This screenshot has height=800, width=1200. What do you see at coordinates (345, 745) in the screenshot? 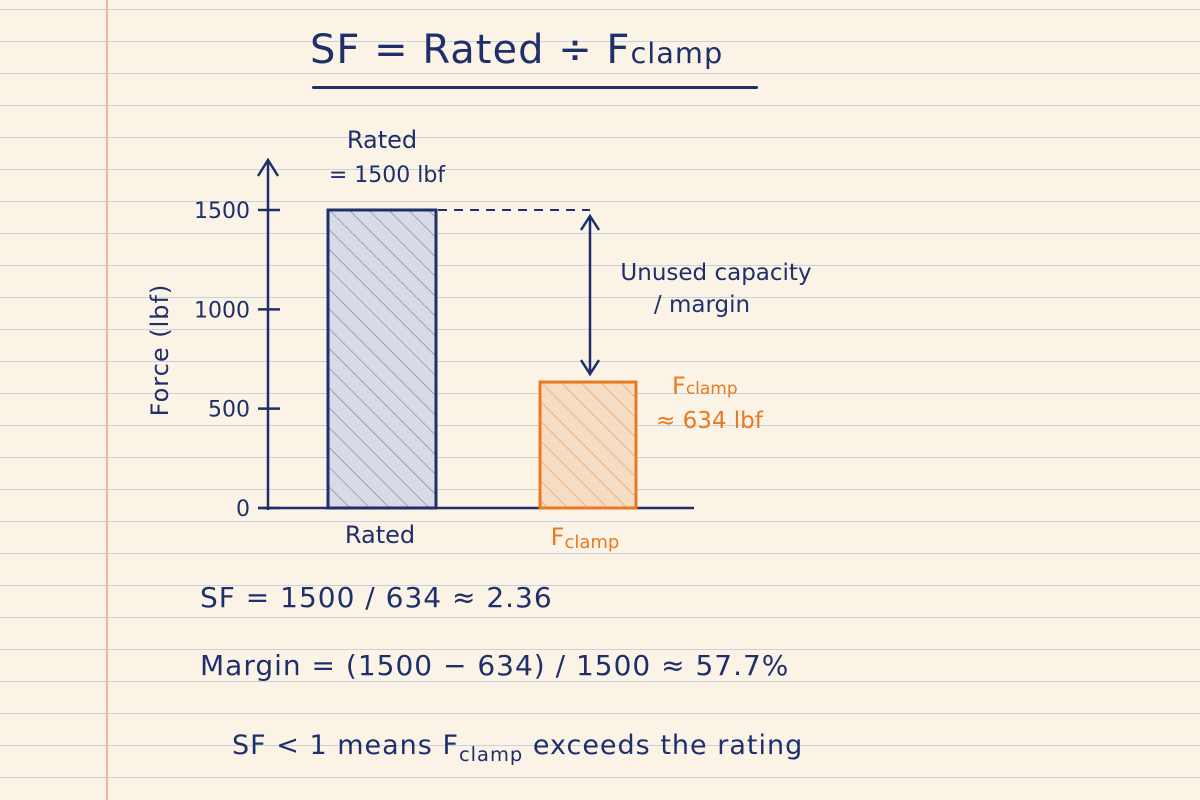
I see `sf-note-pre: SF < 1 means F` at bounding box center [345, 745].